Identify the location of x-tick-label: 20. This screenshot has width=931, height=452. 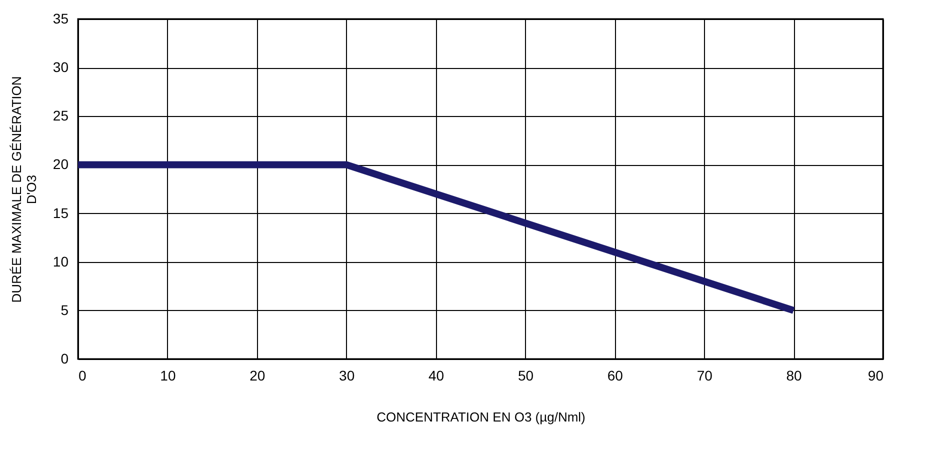
(258, 376).